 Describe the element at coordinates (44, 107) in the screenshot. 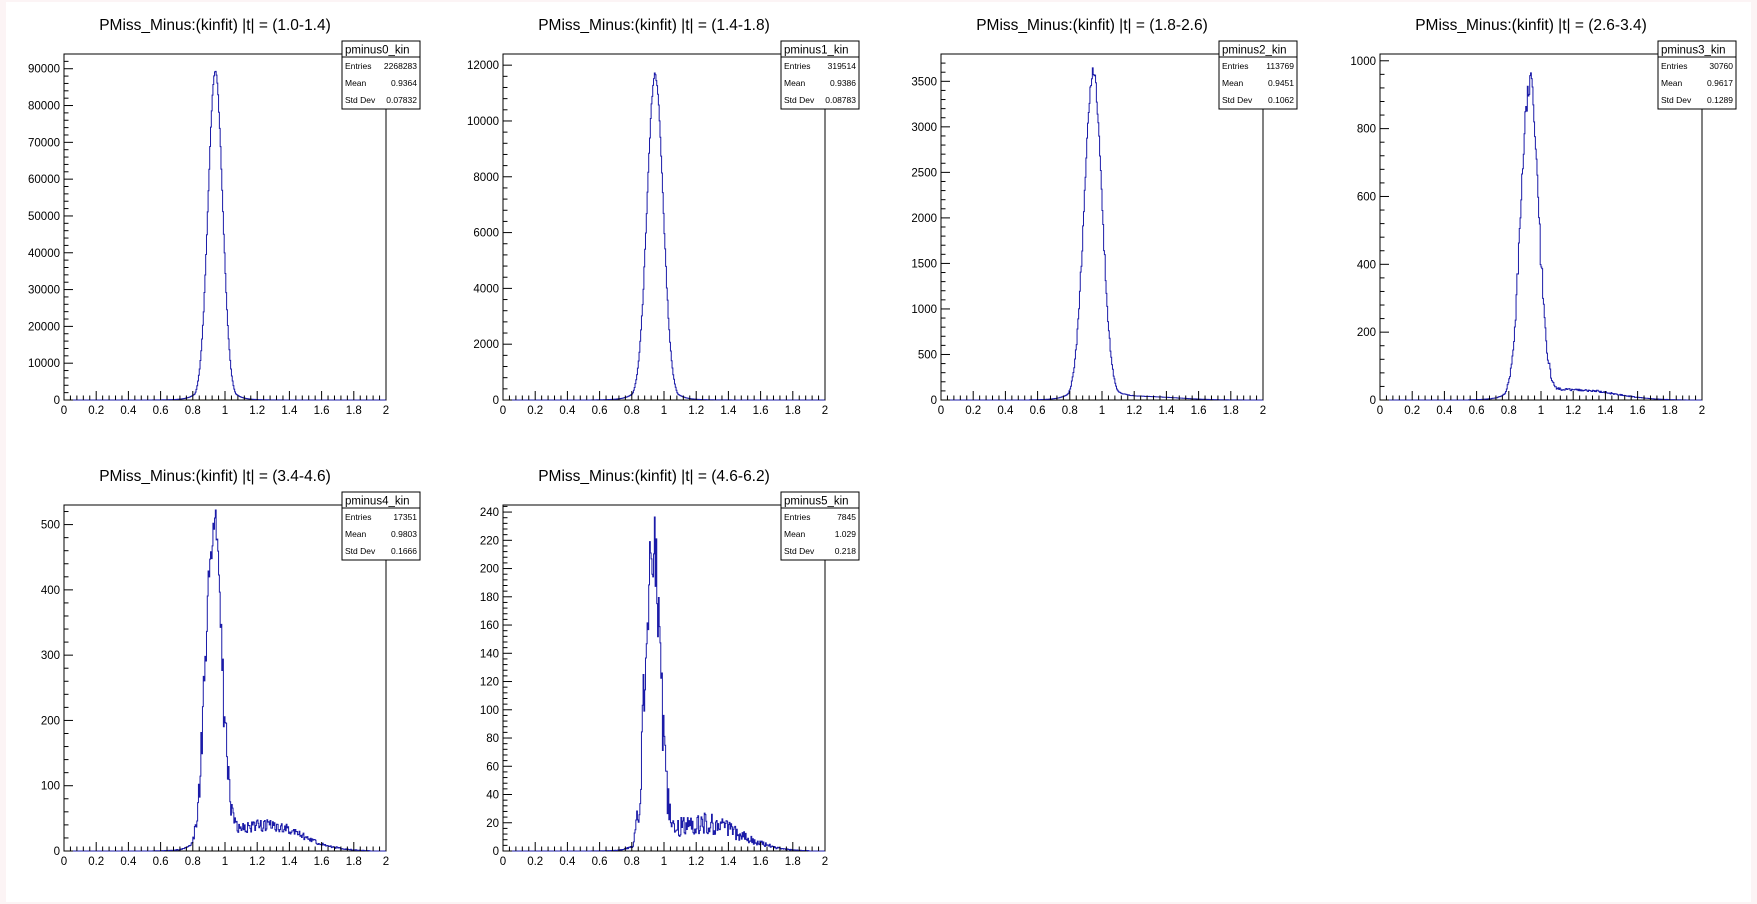

I see `y-tick-label: 80000` at that location.